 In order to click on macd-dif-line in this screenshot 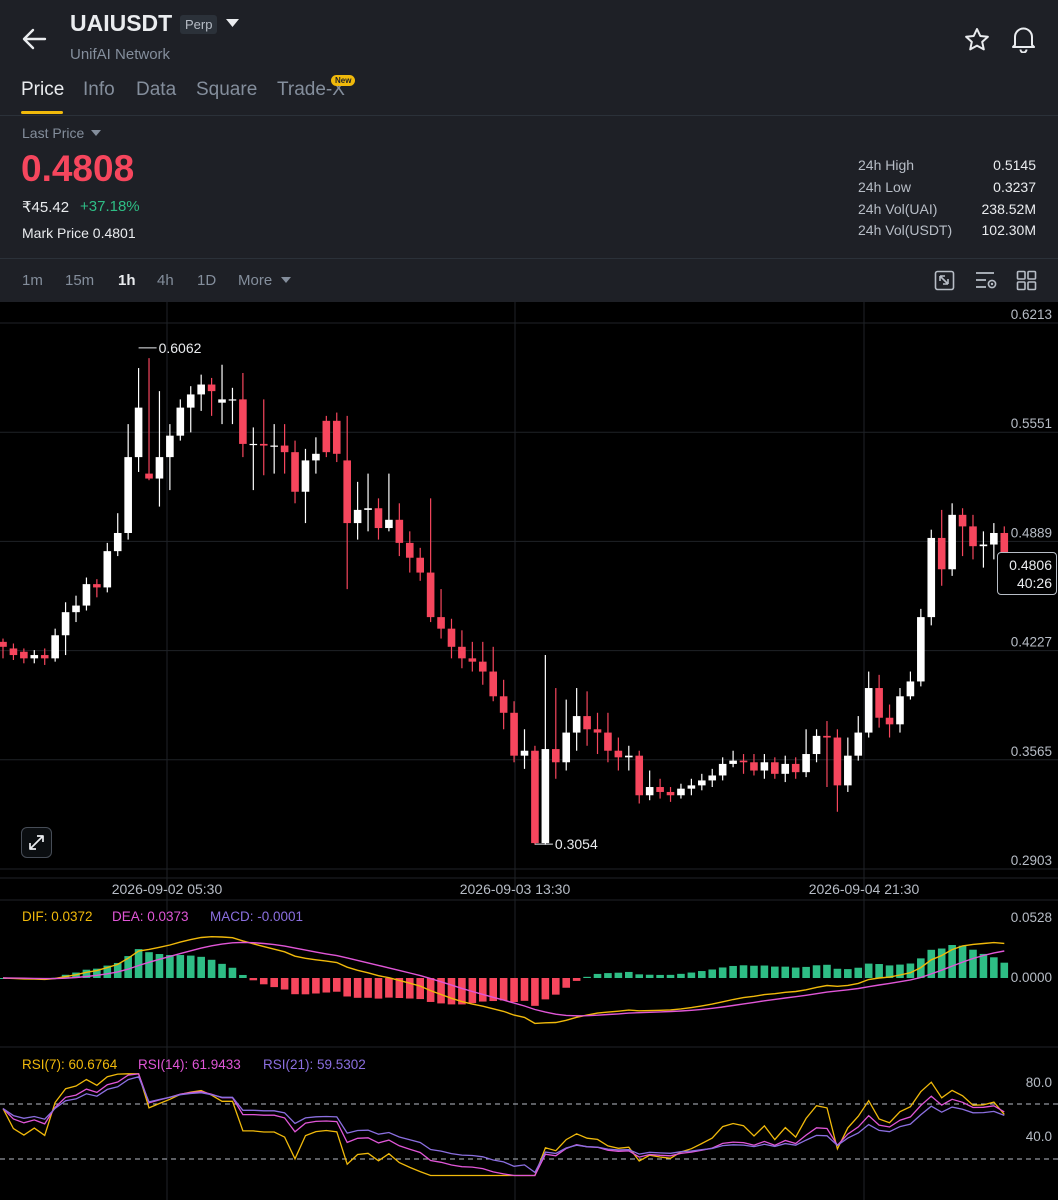, I will do `click(503, 980)`.